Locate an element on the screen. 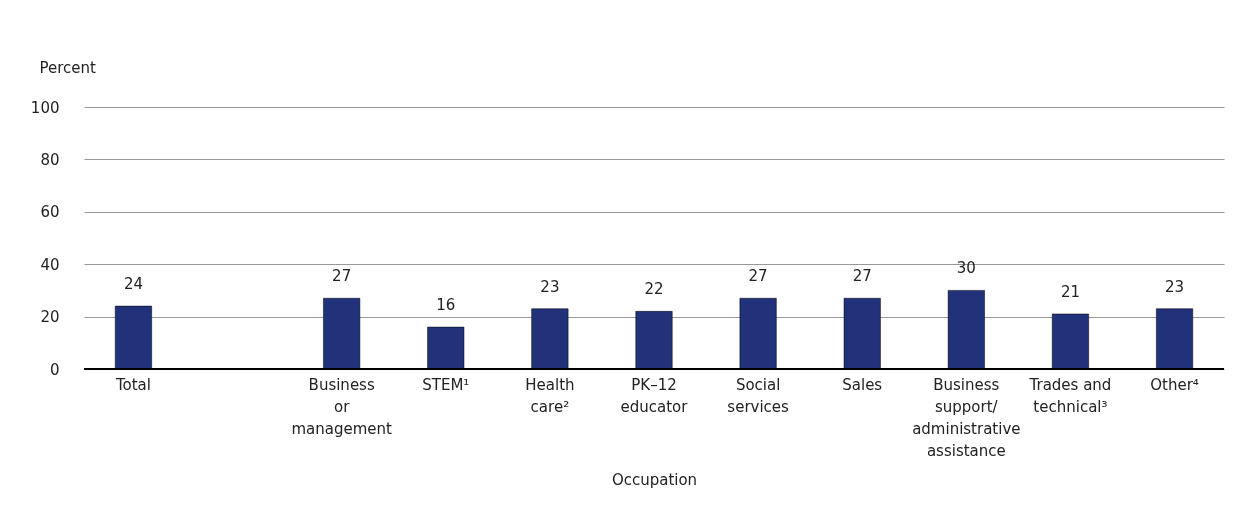 This screenshot has height=519, width=1248. x-tick-label: Business support/ administrative assistance is located at coordinates (966, 417).